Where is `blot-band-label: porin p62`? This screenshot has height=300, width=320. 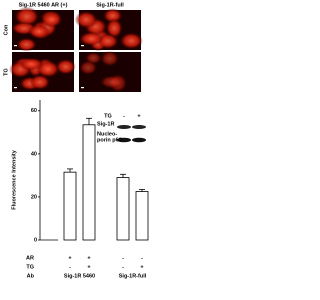
blot-band-label: porin p62 is located at coordinates (109, 140).